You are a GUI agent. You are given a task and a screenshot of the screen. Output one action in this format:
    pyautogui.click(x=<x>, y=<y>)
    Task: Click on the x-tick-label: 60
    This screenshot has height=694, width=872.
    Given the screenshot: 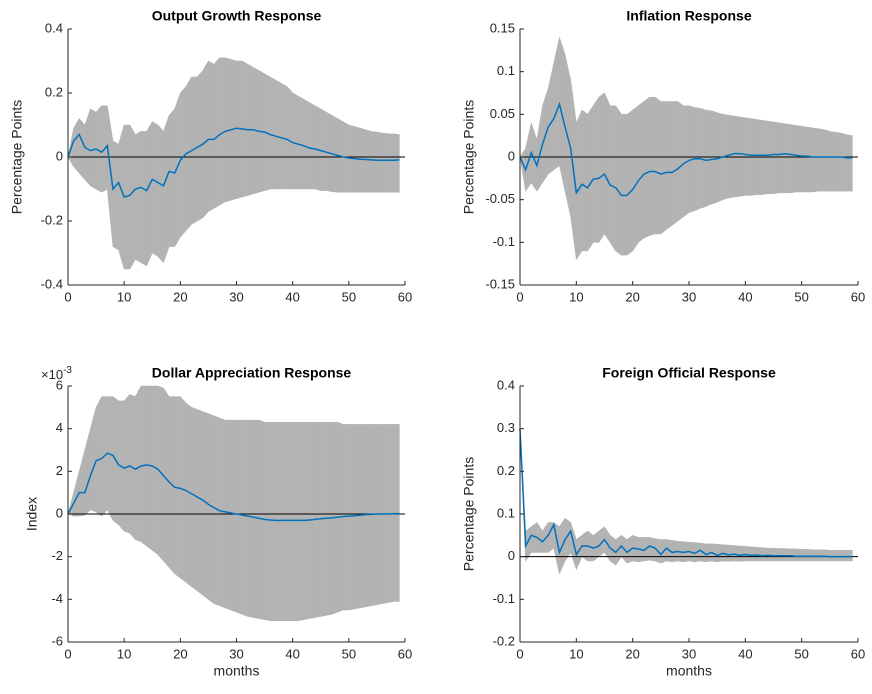 What is the action you would take?
    pyautogui.click(x=405, y=296)
    